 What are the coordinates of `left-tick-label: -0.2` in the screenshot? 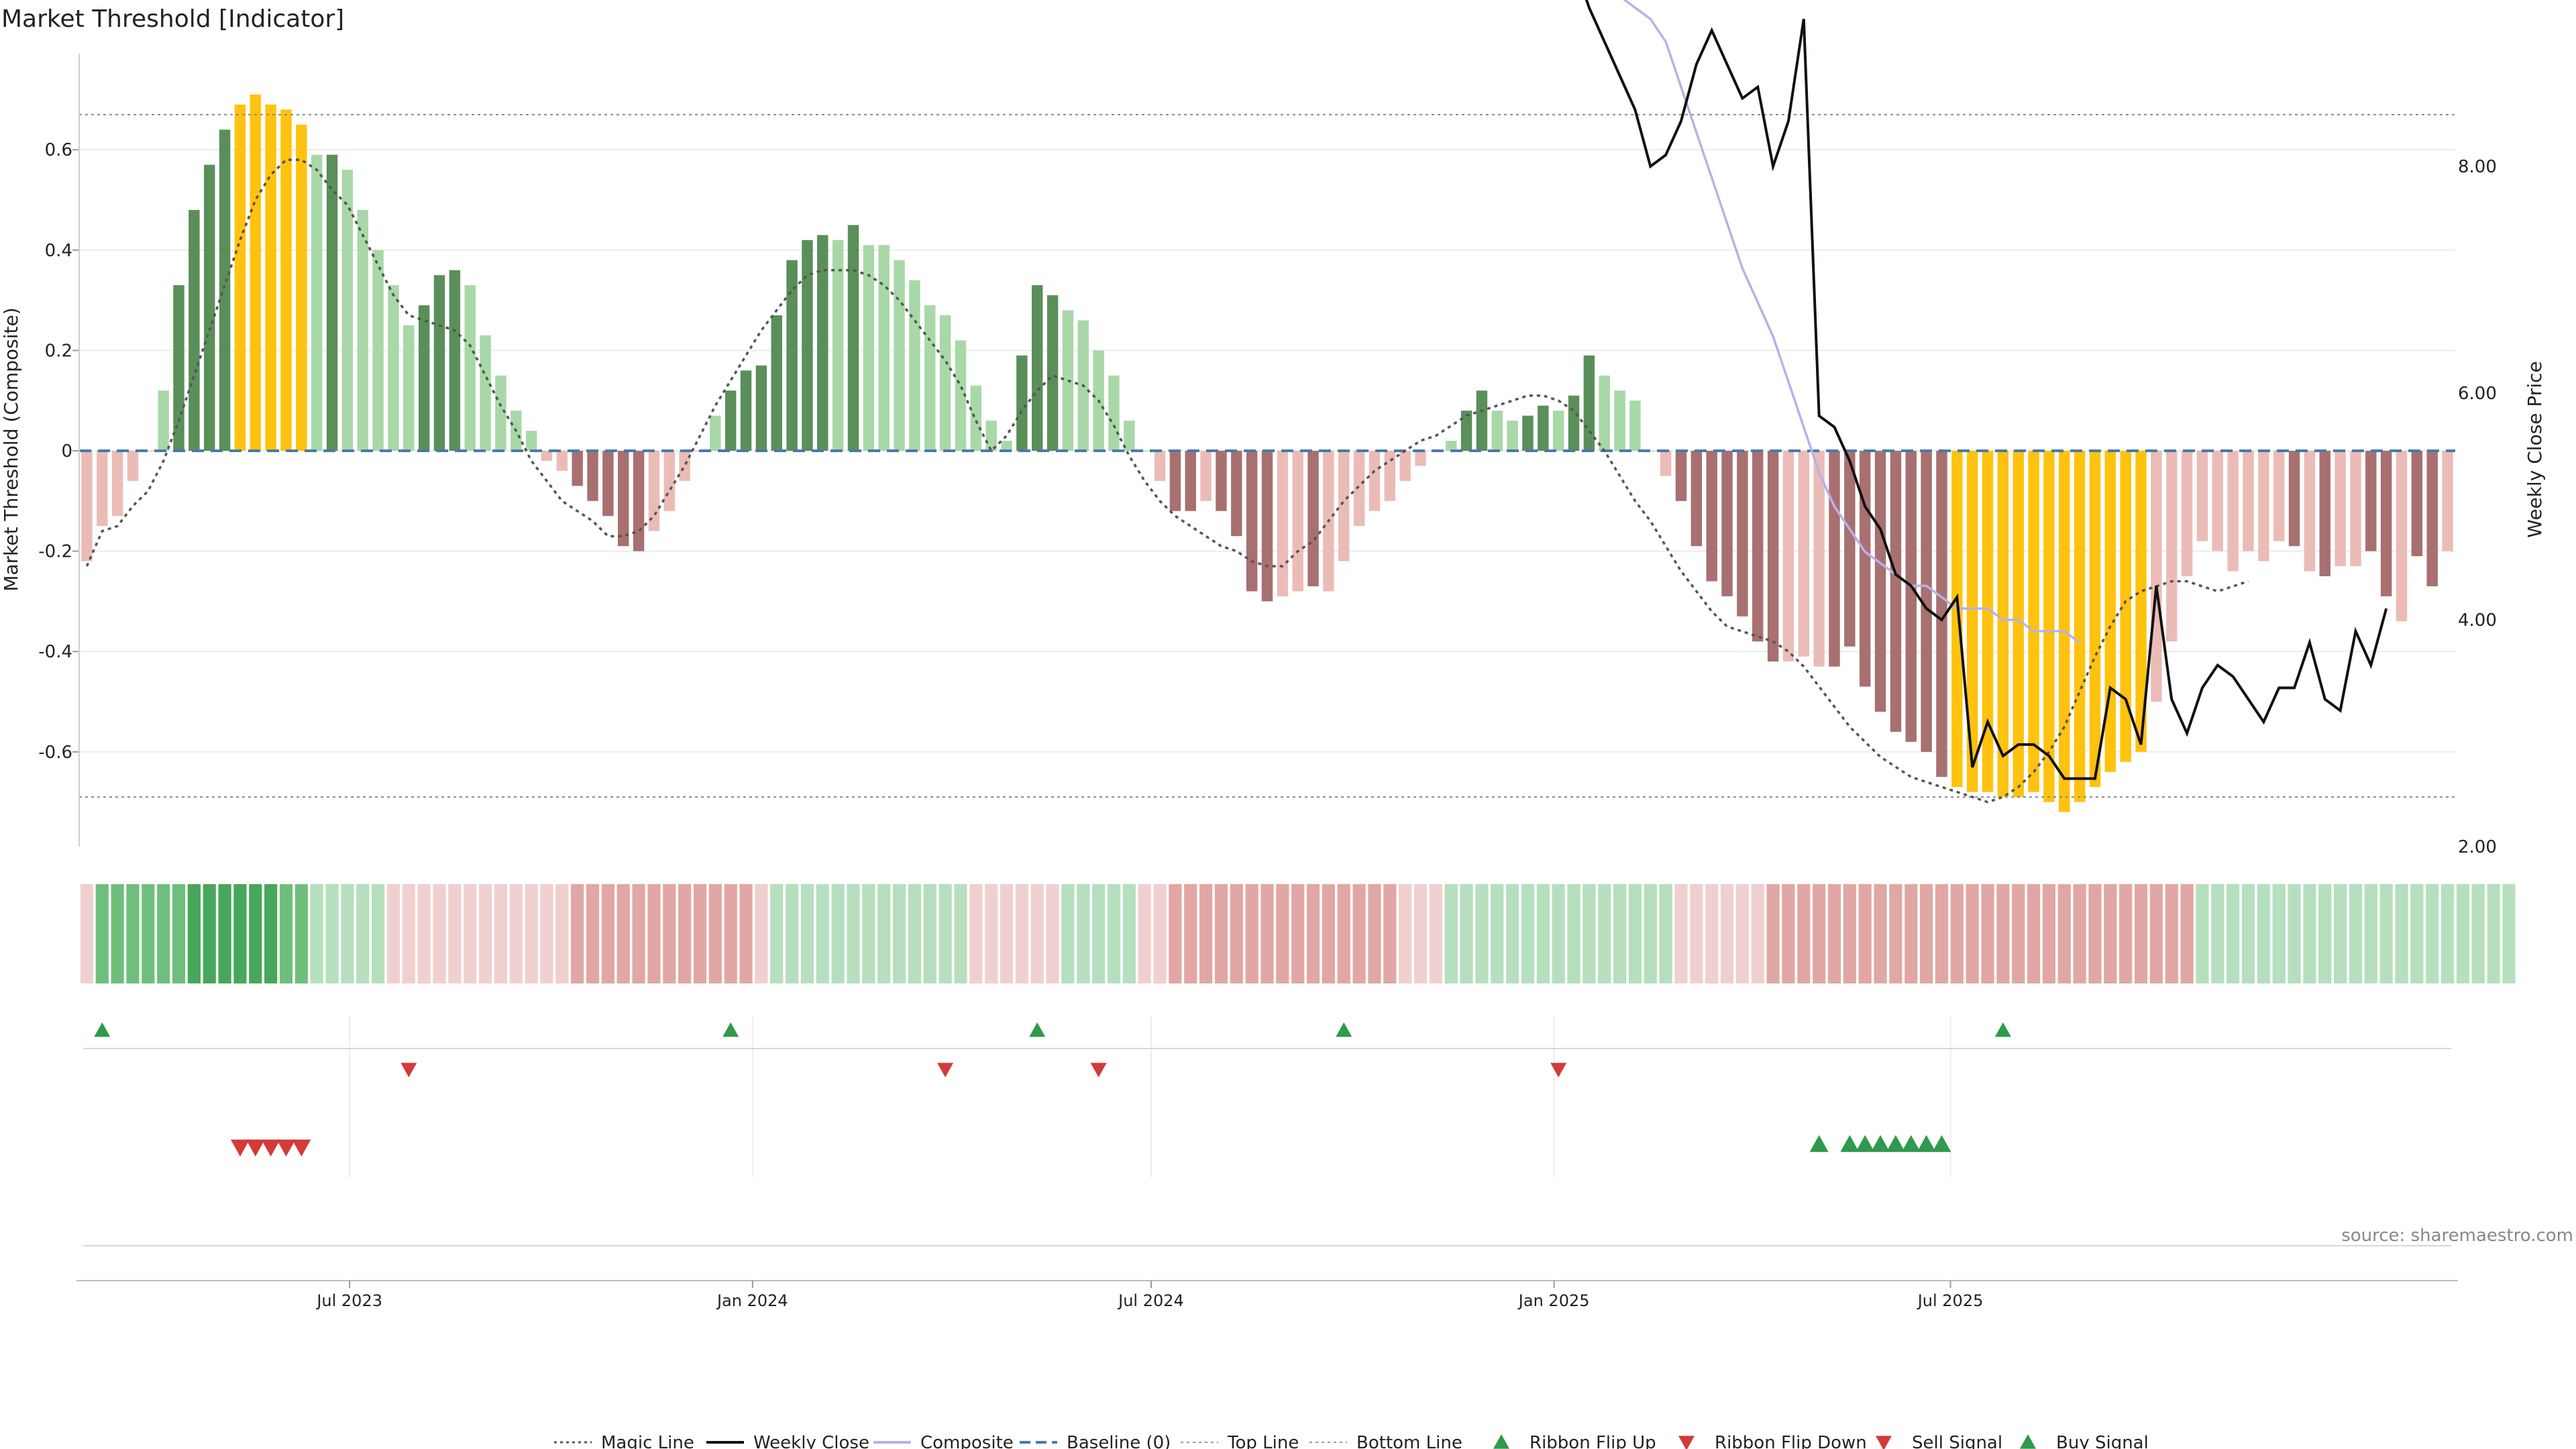 It's located at (55, 552).